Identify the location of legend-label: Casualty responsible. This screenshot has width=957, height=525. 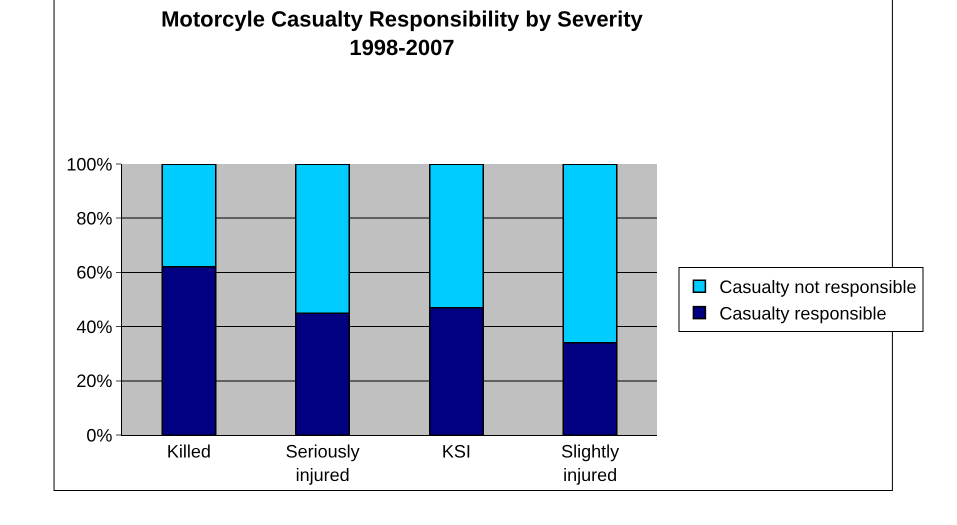
(802, 314).